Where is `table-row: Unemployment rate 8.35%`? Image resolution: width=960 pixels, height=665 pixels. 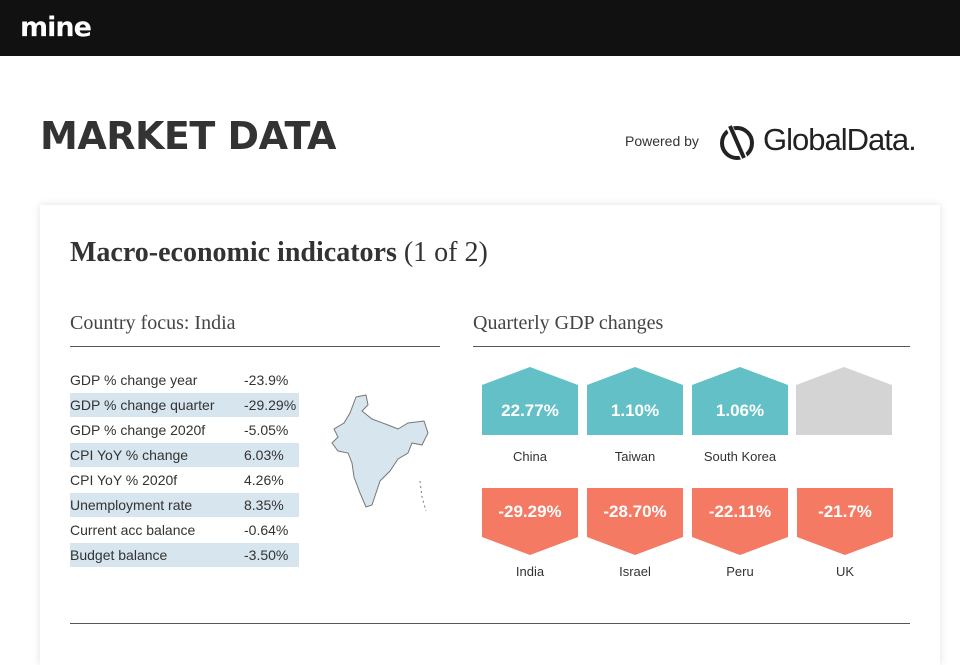
table-row: Unemployment rate 8.35% is located at coordinates (184, 505).